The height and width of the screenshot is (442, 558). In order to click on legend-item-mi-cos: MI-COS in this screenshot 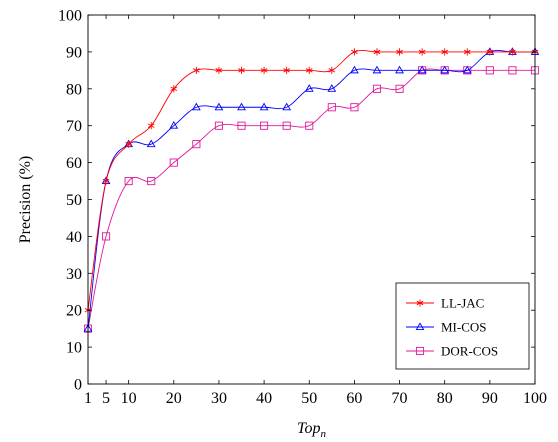, I will do `click(446, 327)`.